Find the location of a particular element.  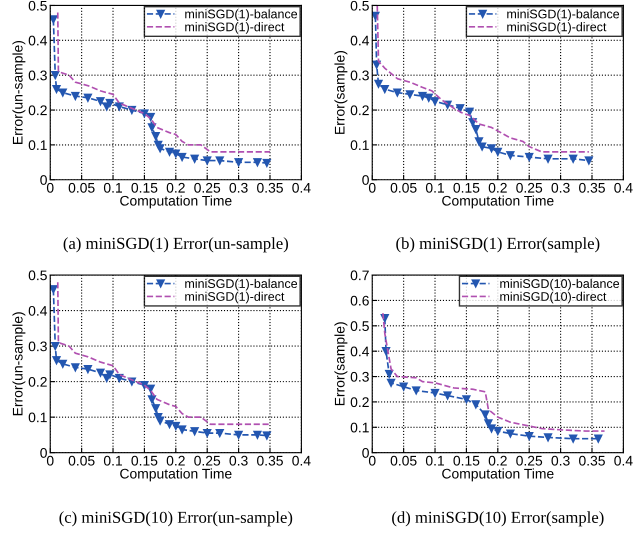

text: (a) miniSGD(1) Error(un-sample) is located at coordinates (176, 244).